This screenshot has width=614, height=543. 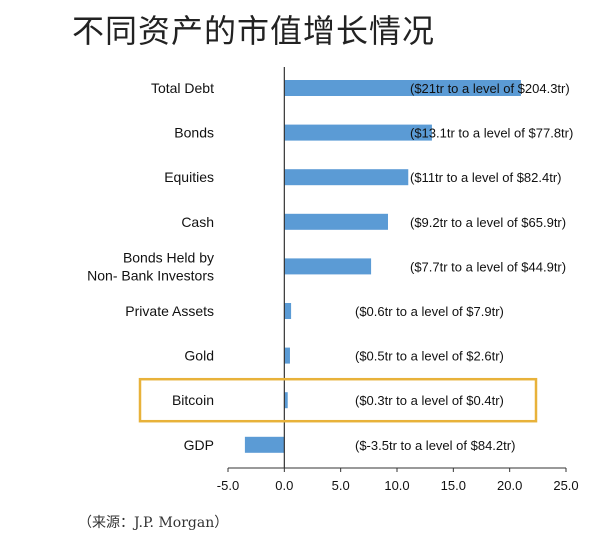 I want to click on category-label: Equities, so click(x=189, y=177).